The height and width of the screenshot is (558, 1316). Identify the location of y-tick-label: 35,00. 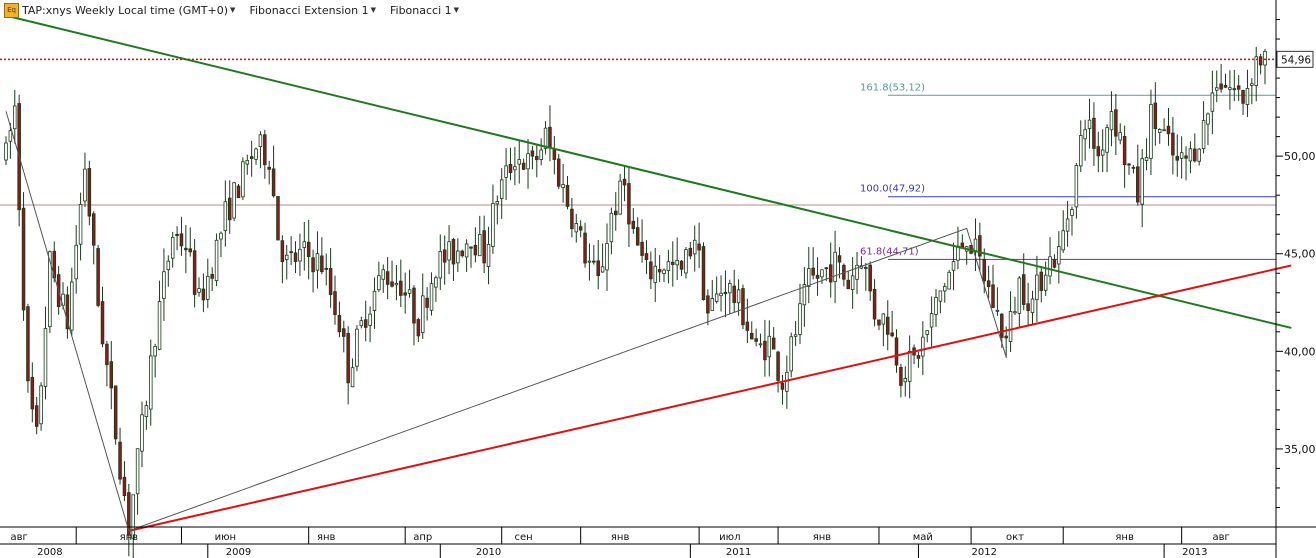
(1300, 449).